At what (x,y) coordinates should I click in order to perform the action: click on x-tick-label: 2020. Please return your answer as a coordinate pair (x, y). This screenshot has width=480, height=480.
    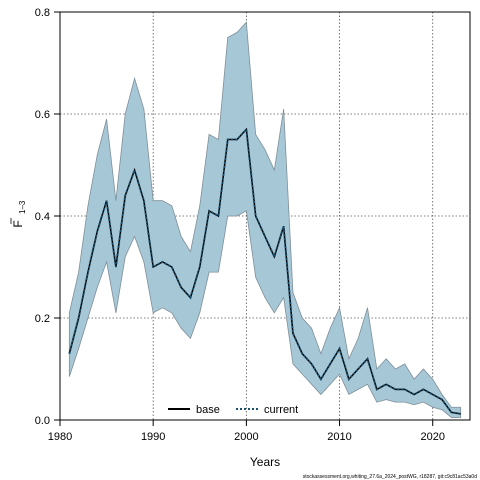
    Looking at the image, I should click on (432, 437).